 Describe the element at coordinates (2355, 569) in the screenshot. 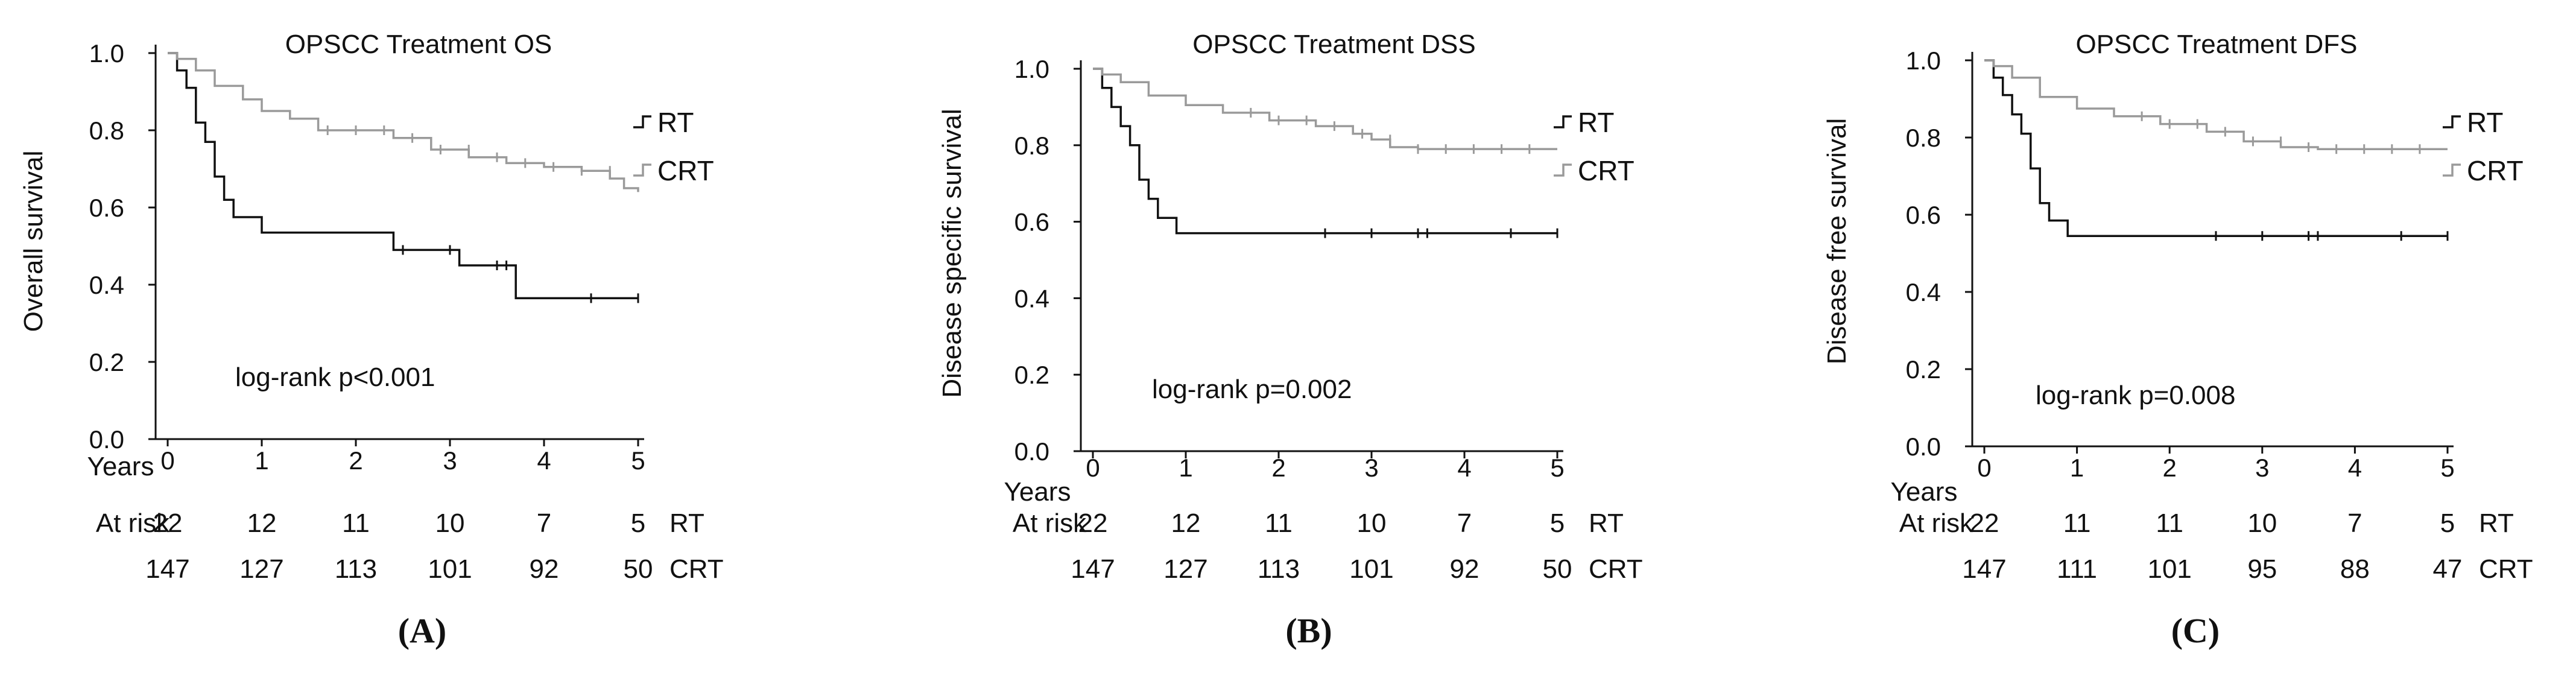

I see `risk-value-crt: 88` at that location.